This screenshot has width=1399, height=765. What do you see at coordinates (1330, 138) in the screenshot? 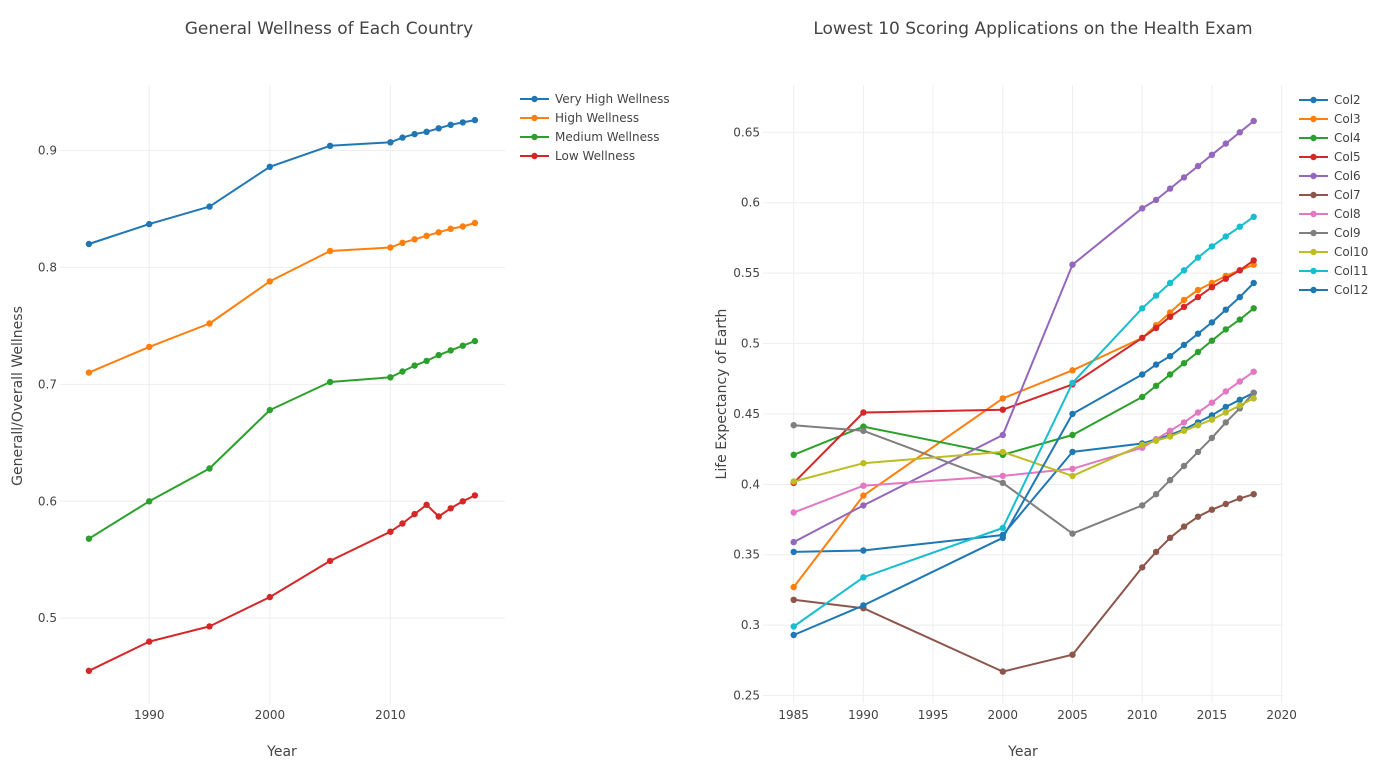
I see `legend-item: Col4` at bounding box center [1330, 138].